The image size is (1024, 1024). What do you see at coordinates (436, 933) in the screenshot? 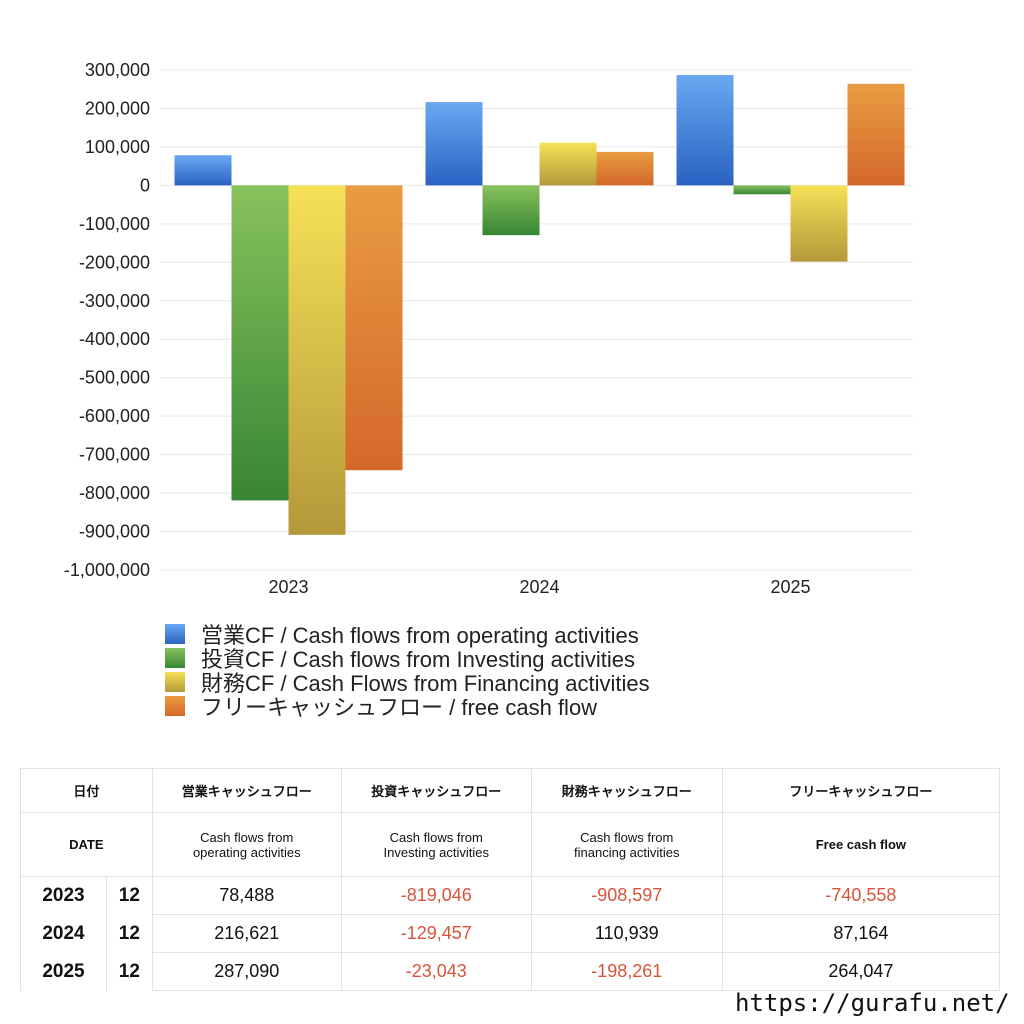
I see `cell-inv: -129,457` at bounding box center [436, 933].